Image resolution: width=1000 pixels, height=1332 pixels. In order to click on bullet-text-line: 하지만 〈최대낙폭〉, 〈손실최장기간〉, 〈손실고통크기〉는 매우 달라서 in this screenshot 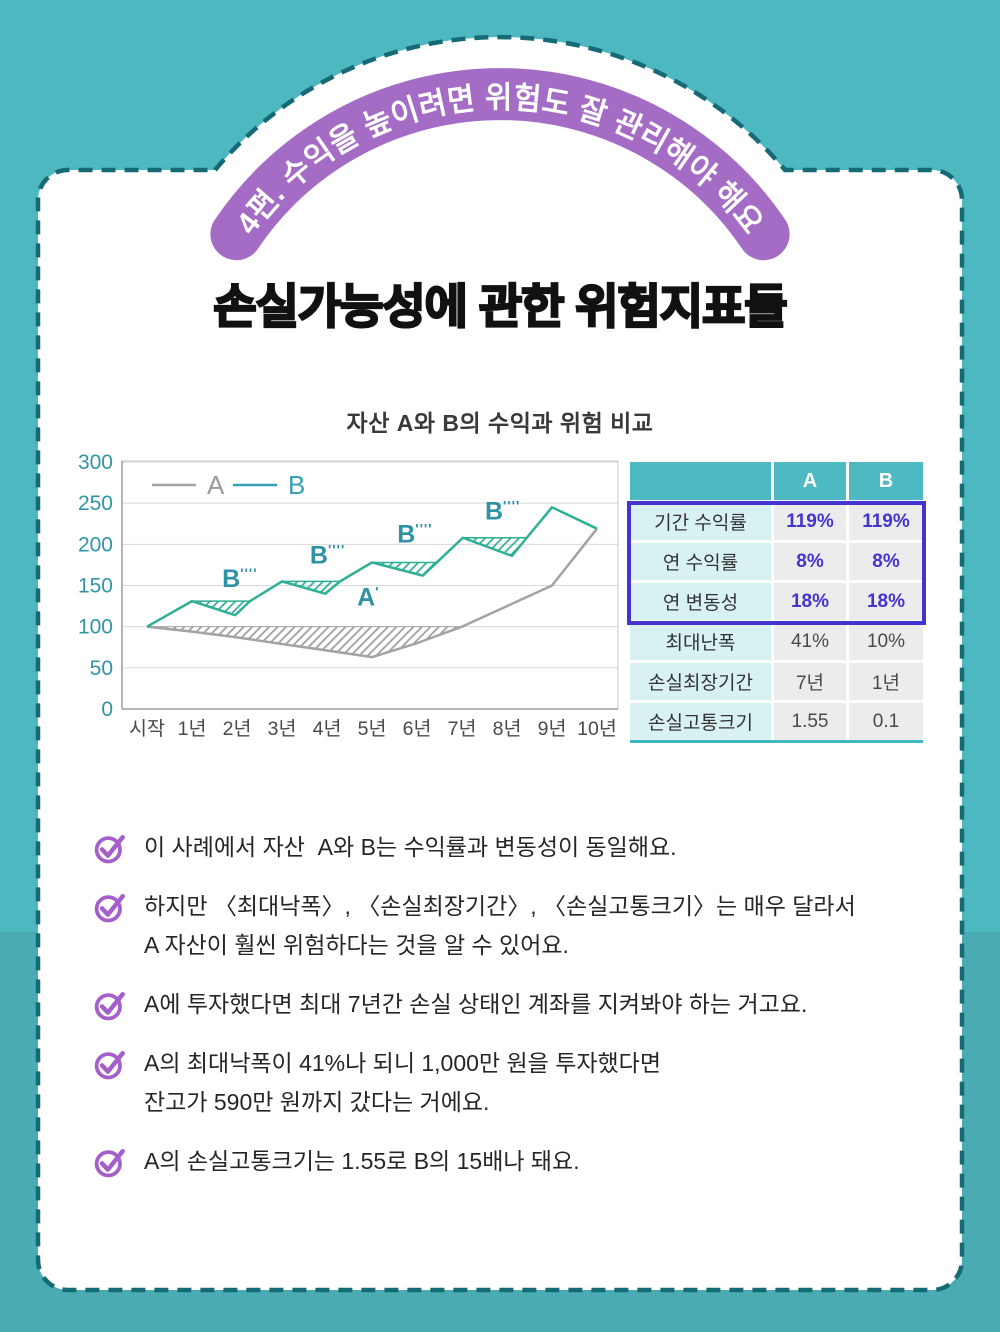, I will do `click(500, 906)`.